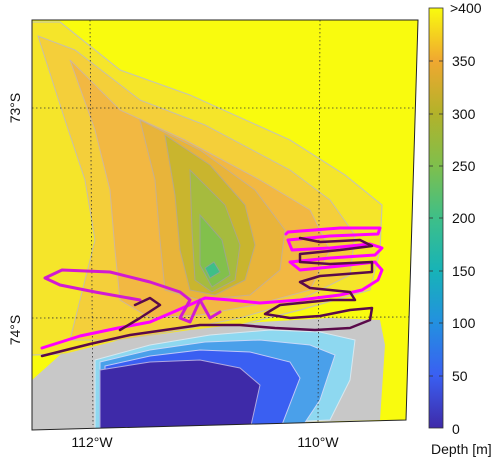  I want to click on meridian-110w, so click(319, 221).